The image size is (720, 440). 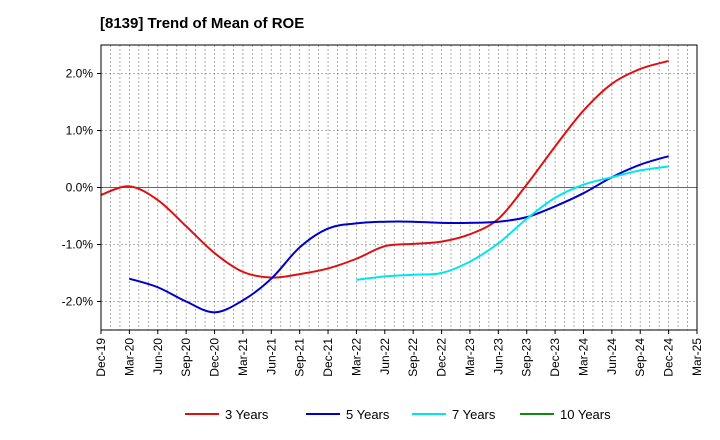 I want to click on y-tick-label: 0.0%, so click(x=80, y=188).